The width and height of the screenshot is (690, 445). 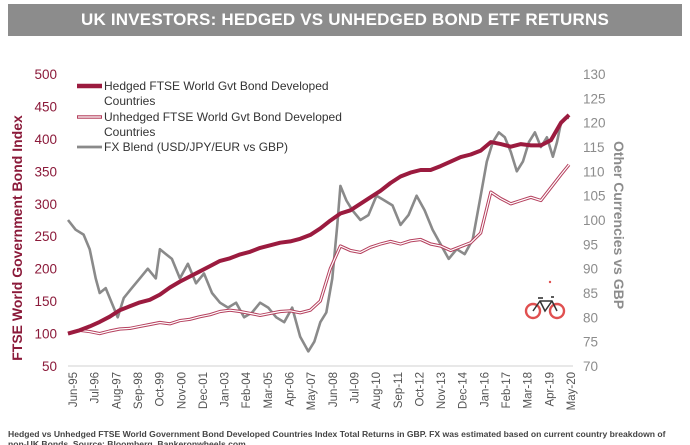 What do you see at coordinates (399, 390) in the screenshot?
I see `x-tick-label: Sep-11` at bounding box center [399, 390].